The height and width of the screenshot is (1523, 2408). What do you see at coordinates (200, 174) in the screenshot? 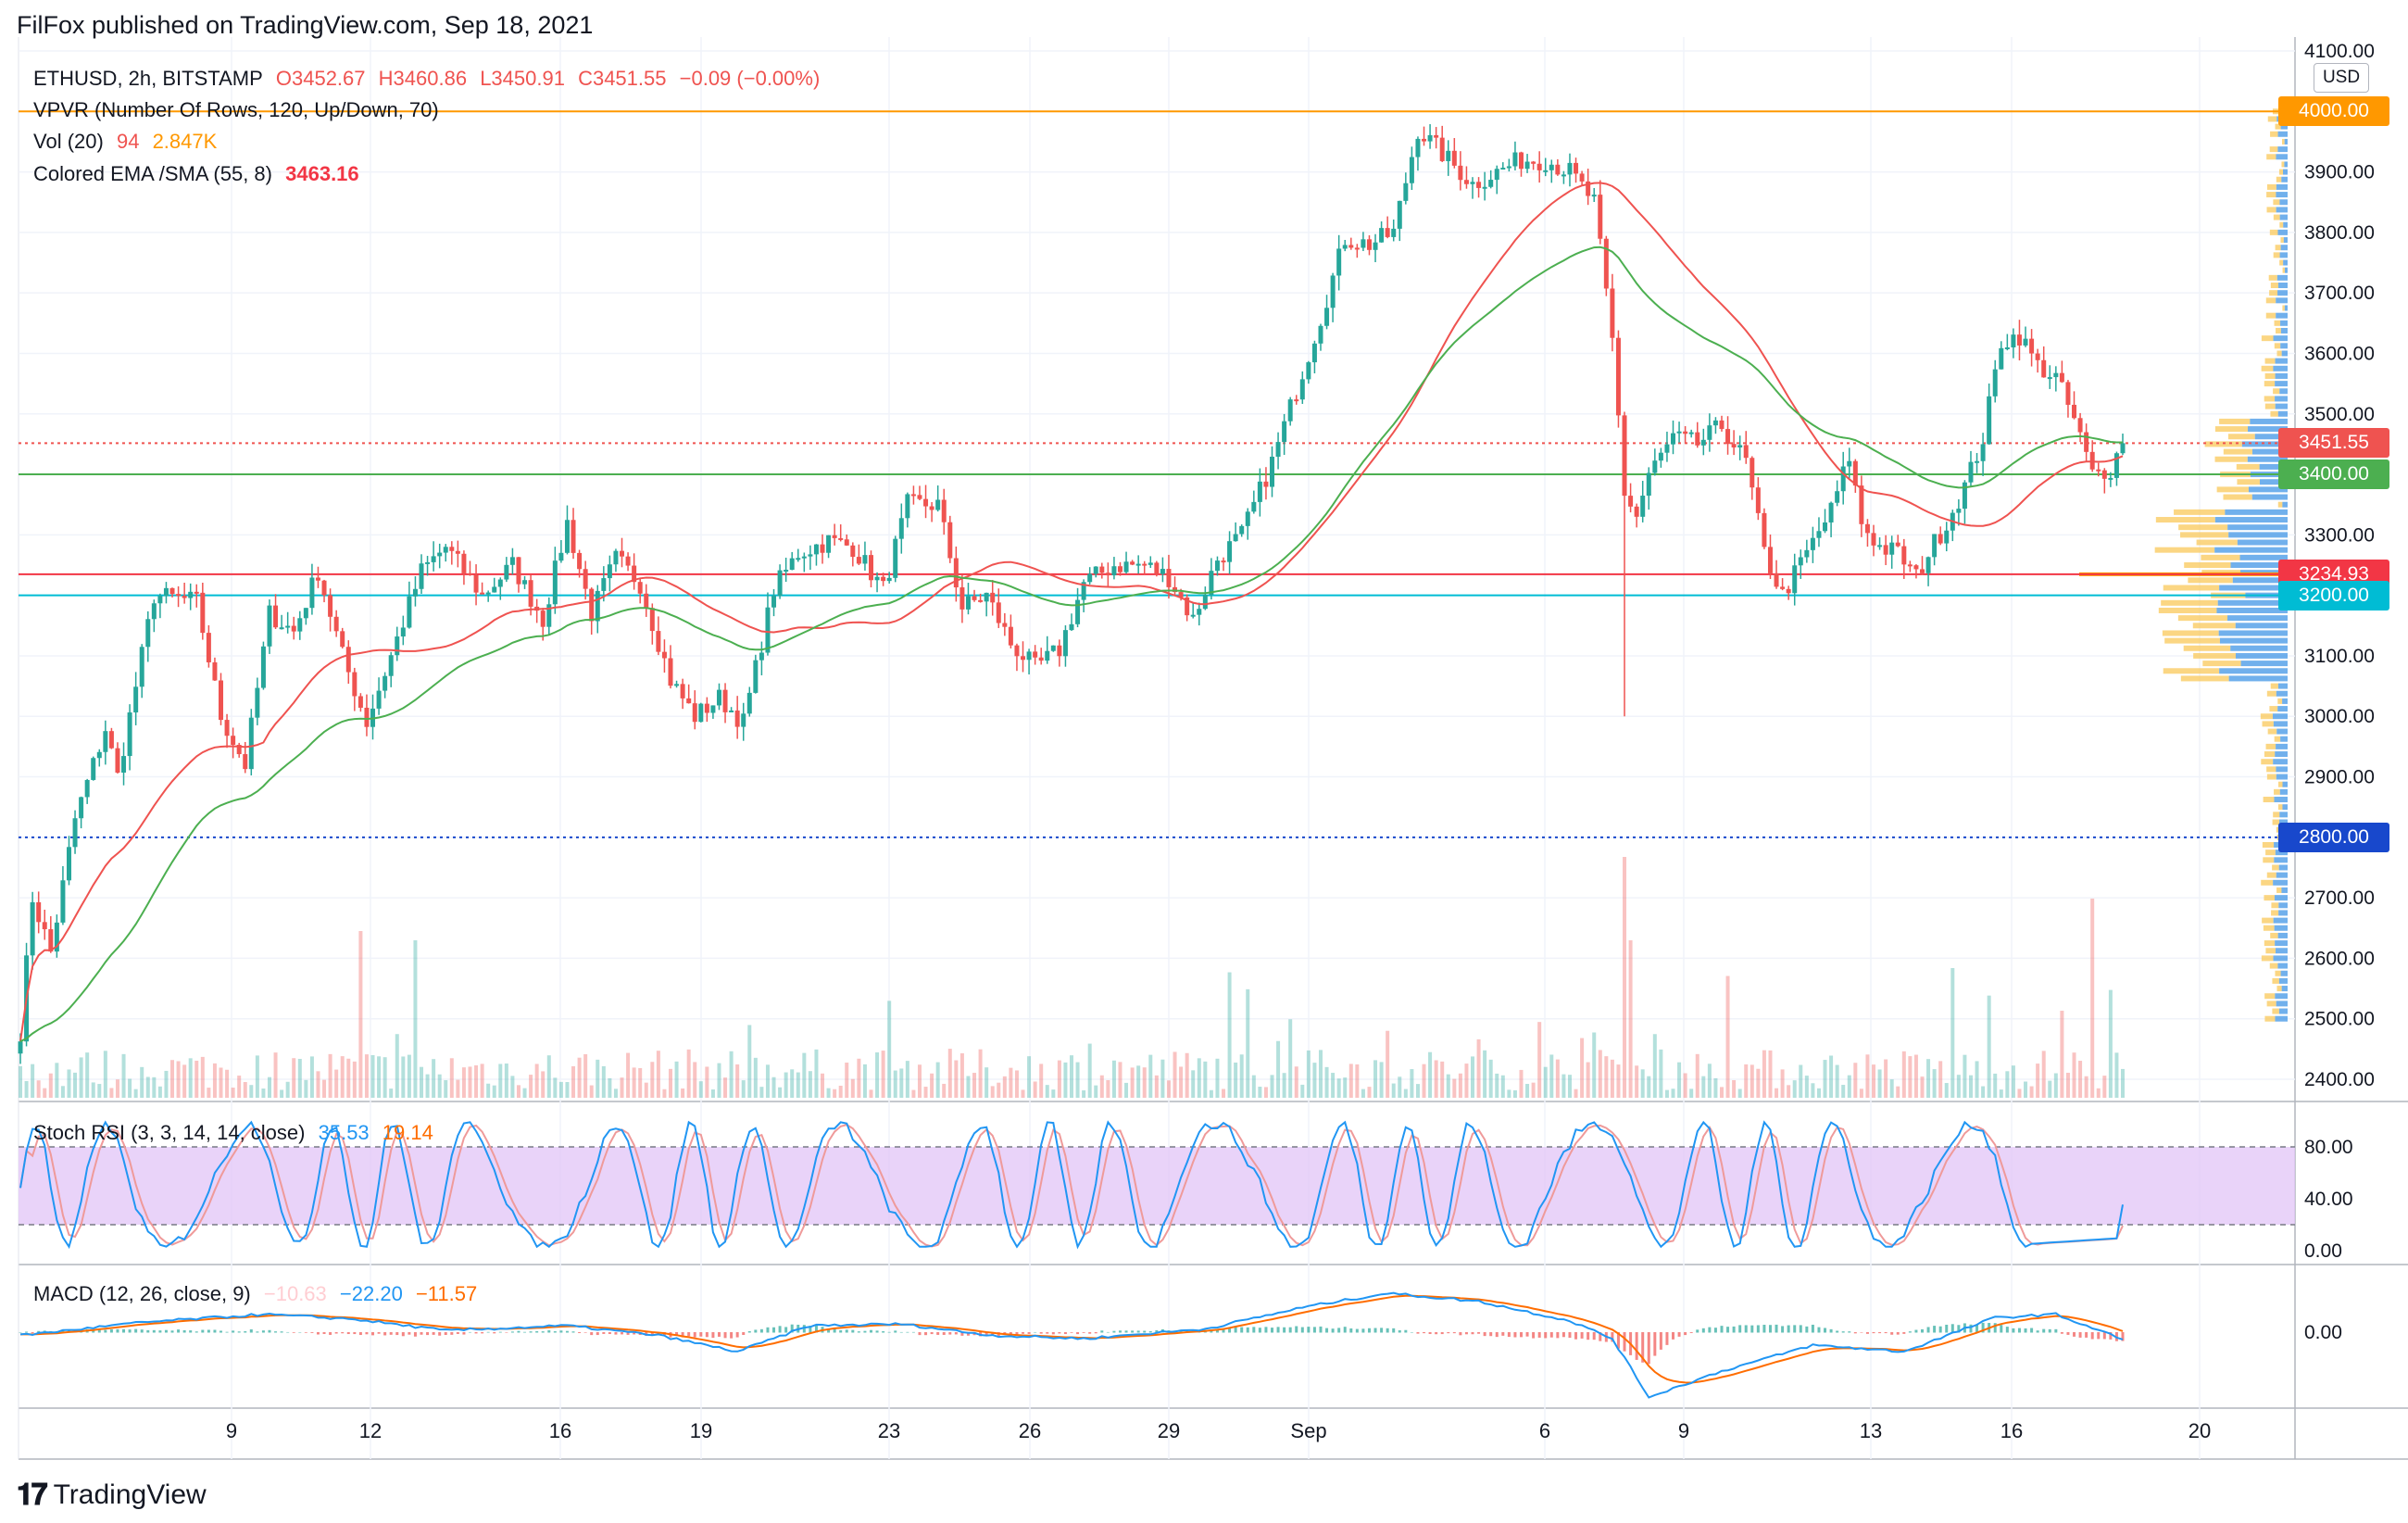
I see `ema-legend: Colored EMA /SMA (55, 8) 3463.16` at bounding box center [200, 174].